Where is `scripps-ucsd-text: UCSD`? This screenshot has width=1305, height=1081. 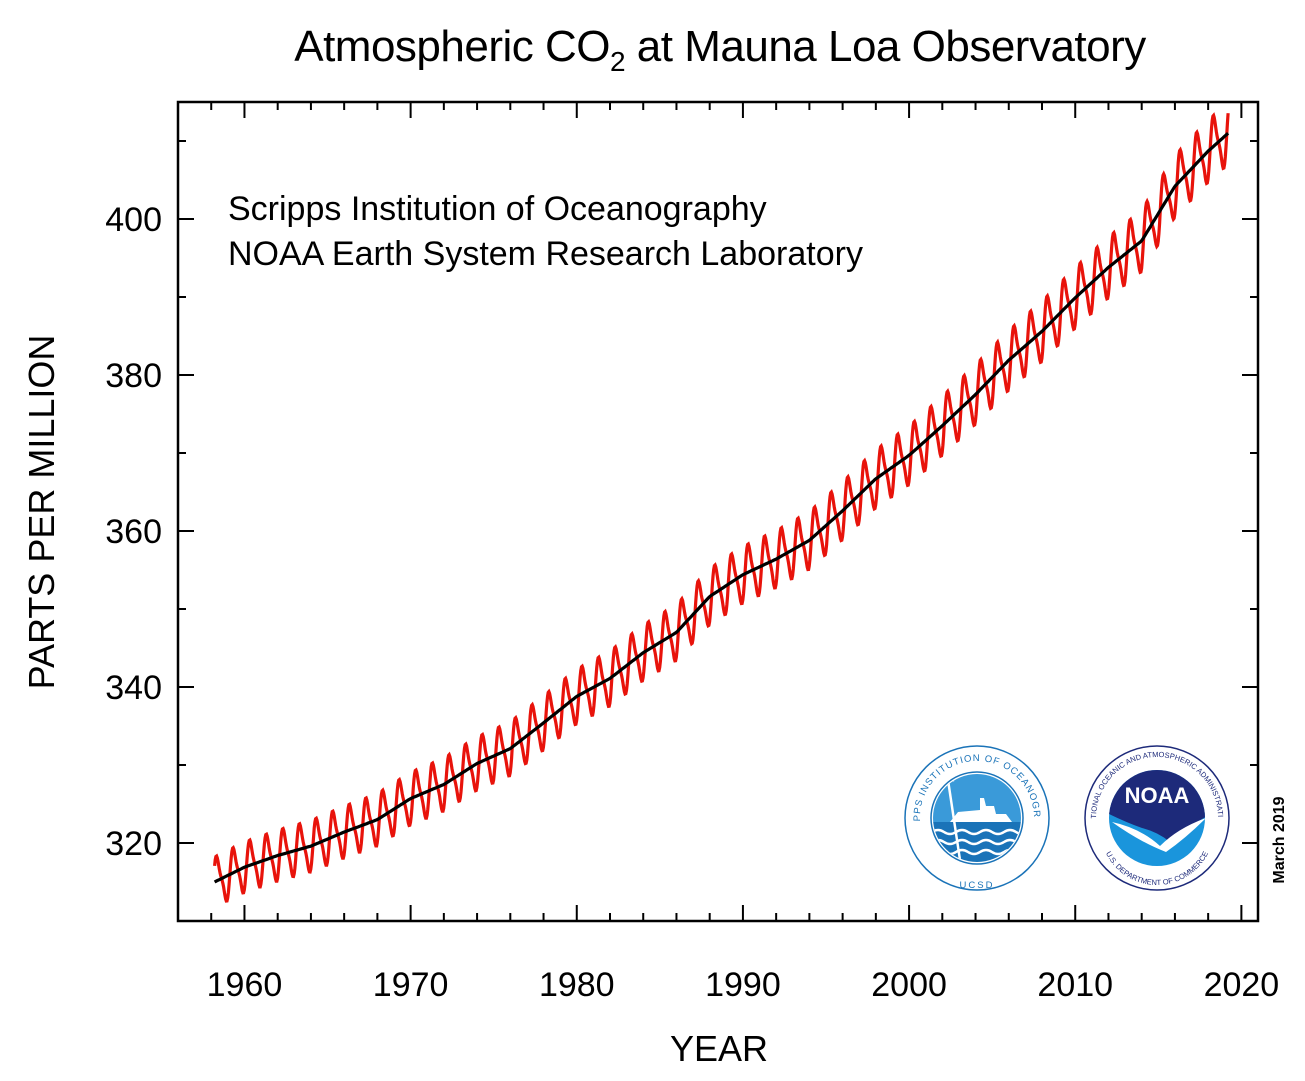
scripps-ucsd-text: UCSD is located at coordinates (977, 885).